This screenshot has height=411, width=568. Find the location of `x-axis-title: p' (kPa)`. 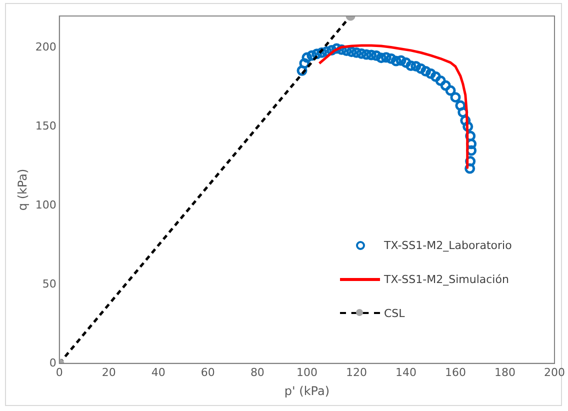

x-axis-title: p' (kPa) is located at coordinates (307, 391).